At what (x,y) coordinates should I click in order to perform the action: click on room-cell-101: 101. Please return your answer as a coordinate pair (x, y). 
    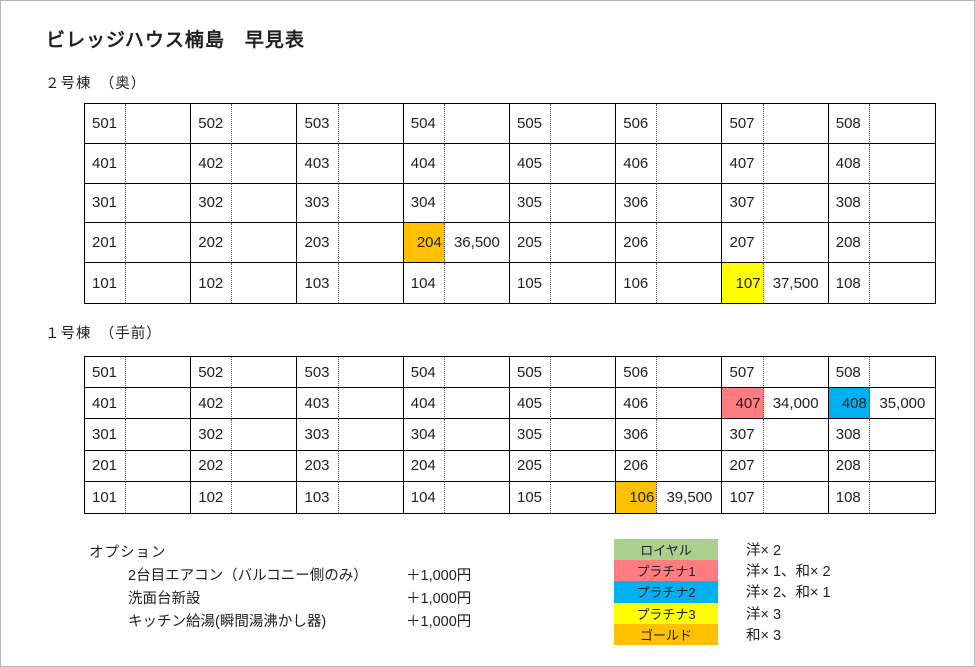
    Looking at the image, I should click on (106, 283).